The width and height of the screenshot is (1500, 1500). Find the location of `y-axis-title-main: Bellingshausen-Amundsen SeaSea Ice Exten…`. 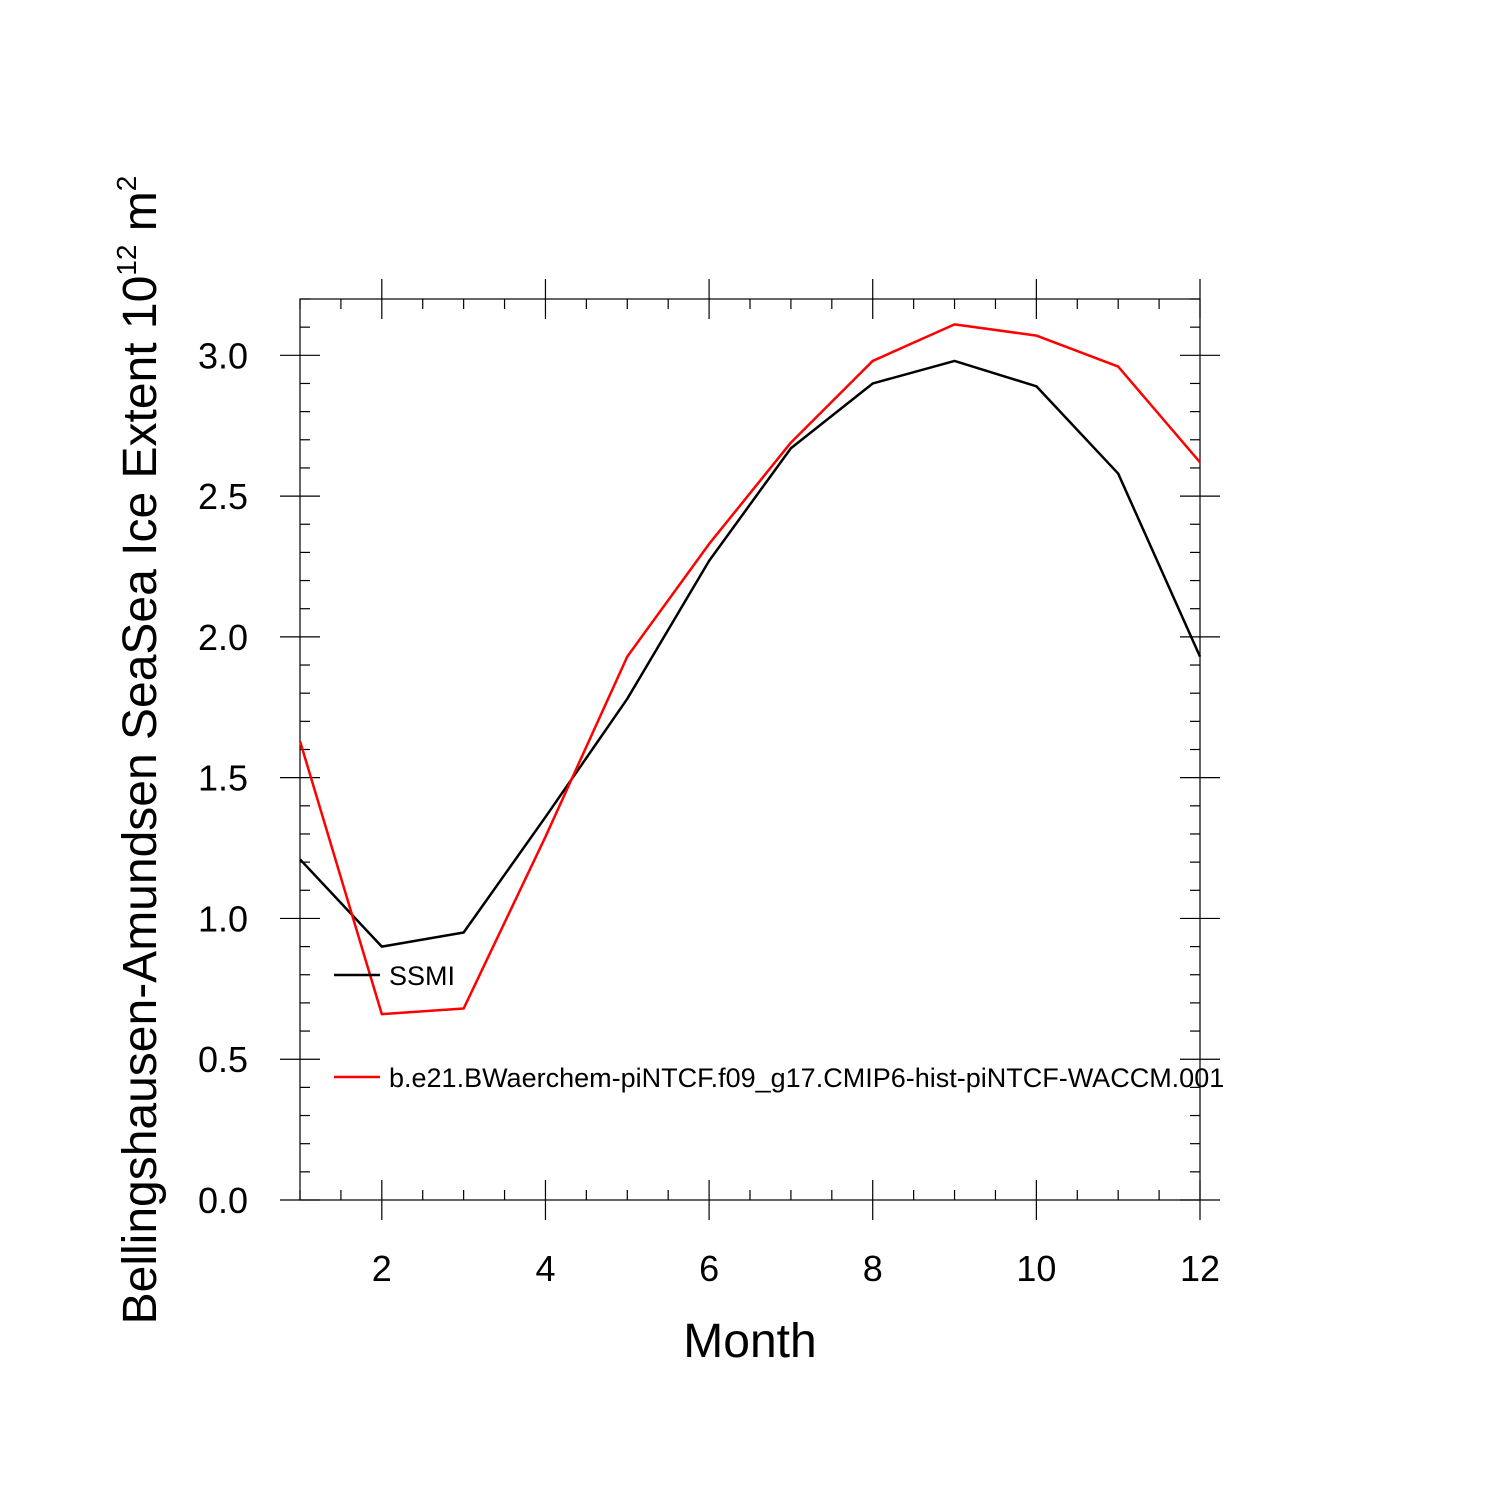

y-axis-title-main: Bellingshausen-Amundsen SeaSea Ice Exten… is located at coordinates (140, 800).